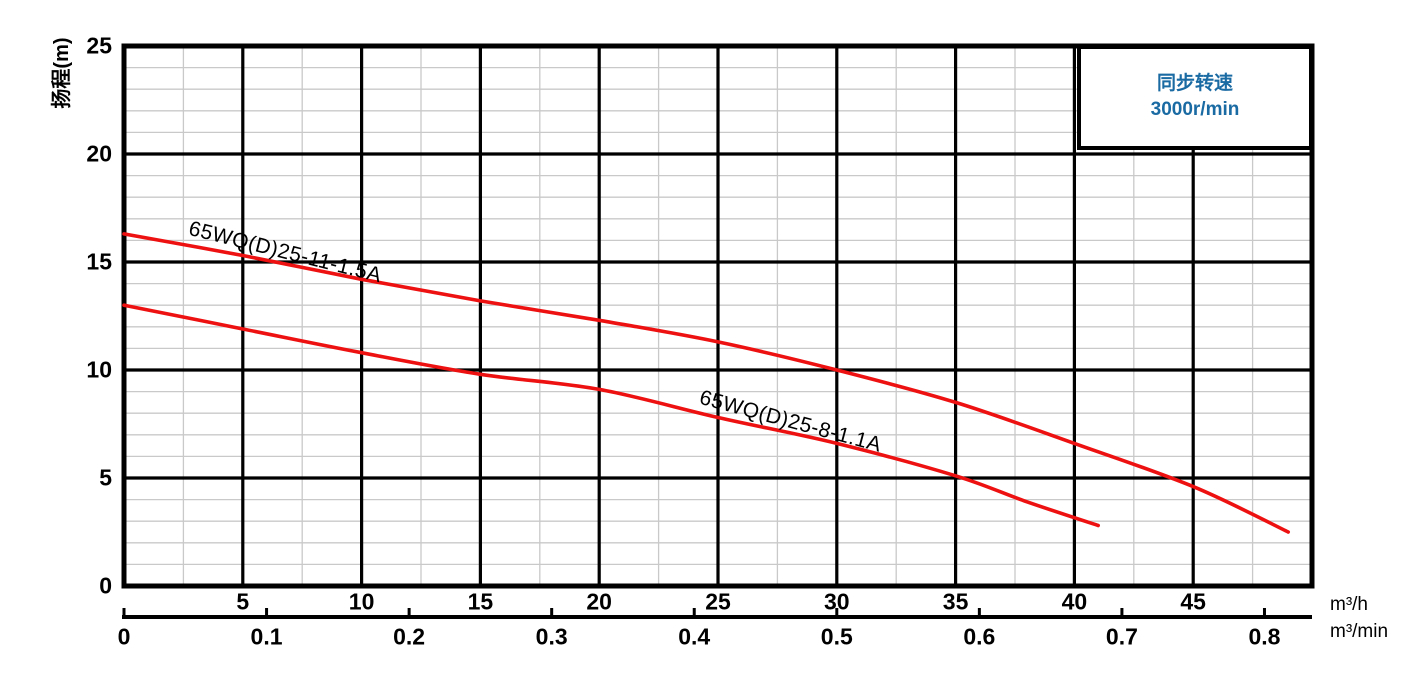 This screenshot has width=1406, height=678. I want to click on x-tick-label-m3min: 0, so click(124, 636).